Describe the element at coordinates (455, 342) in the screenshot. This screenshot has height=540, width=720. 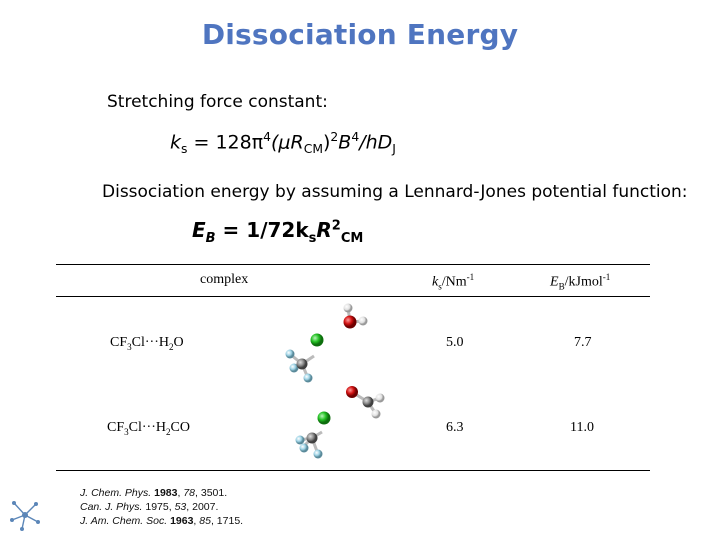
I see `table-row-1-ks: 5.0` at that location.